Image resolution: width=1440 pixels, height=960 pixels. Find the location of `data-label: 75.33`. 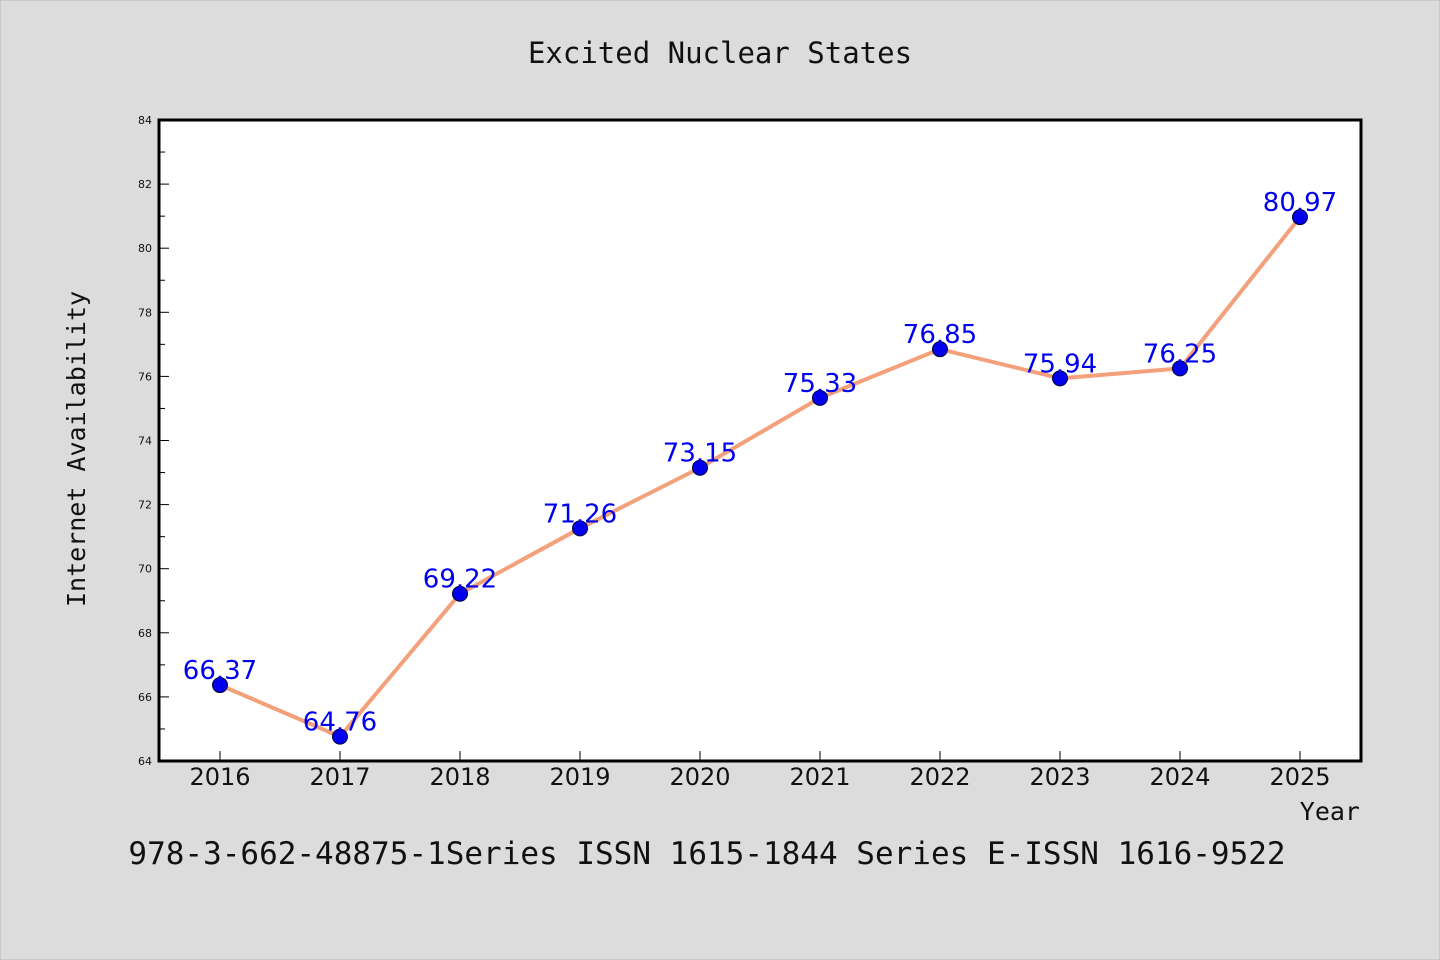

data-label: 75.33 is located at coordinates (820, 384).